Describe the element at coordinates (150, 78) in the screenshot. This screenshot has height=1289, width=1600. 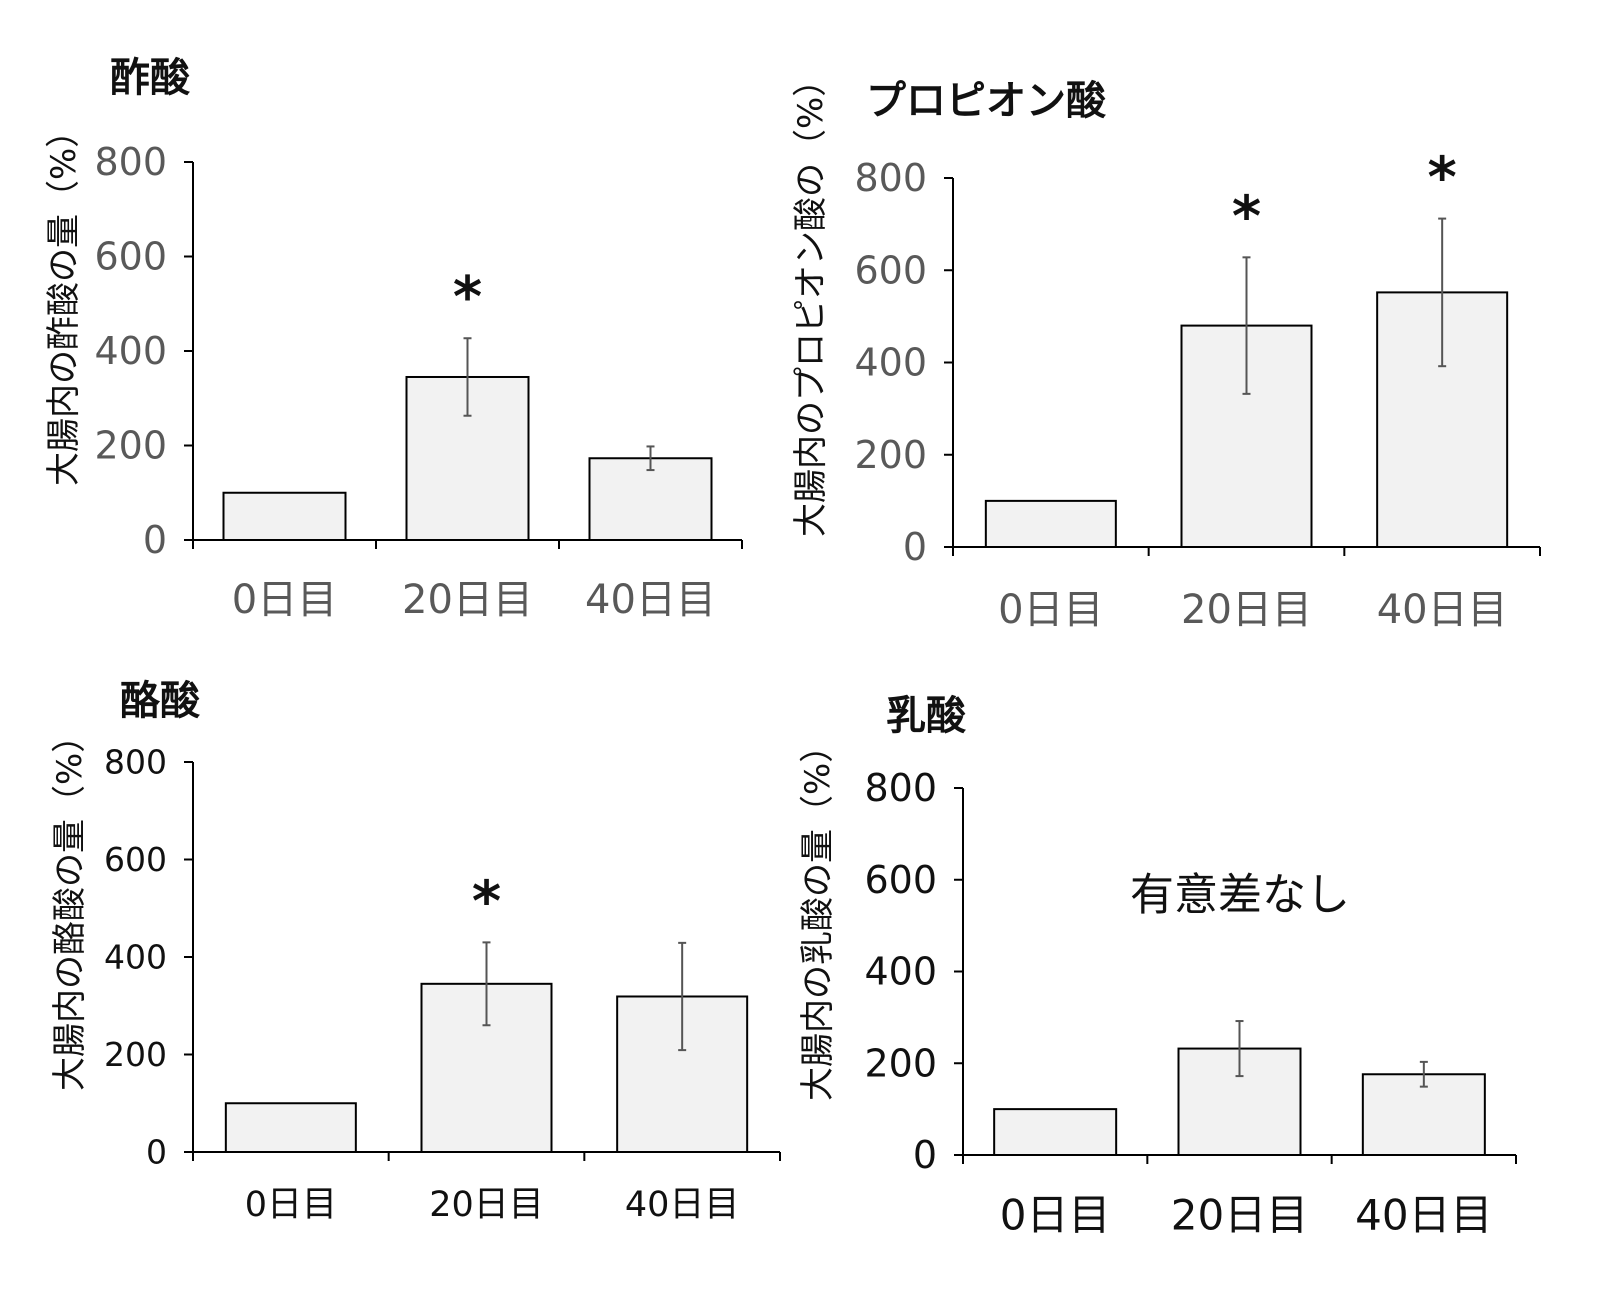
I see `chart-title: 酢酸` at that location.